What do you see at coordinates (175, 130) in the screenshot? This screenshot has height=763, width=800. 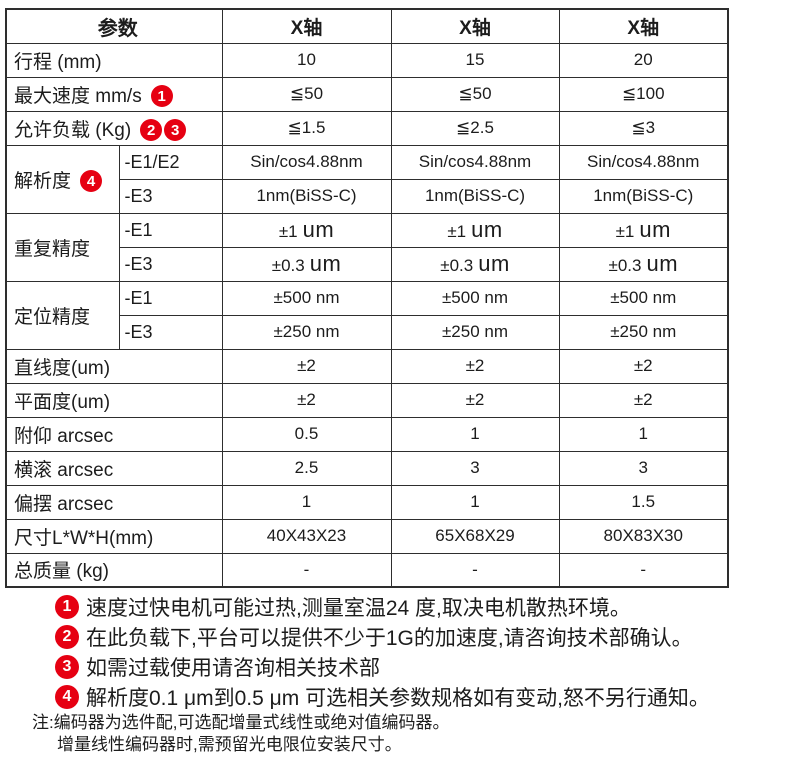 I see `note-3-badge-icon: 3` at bounding box center [175, 130].